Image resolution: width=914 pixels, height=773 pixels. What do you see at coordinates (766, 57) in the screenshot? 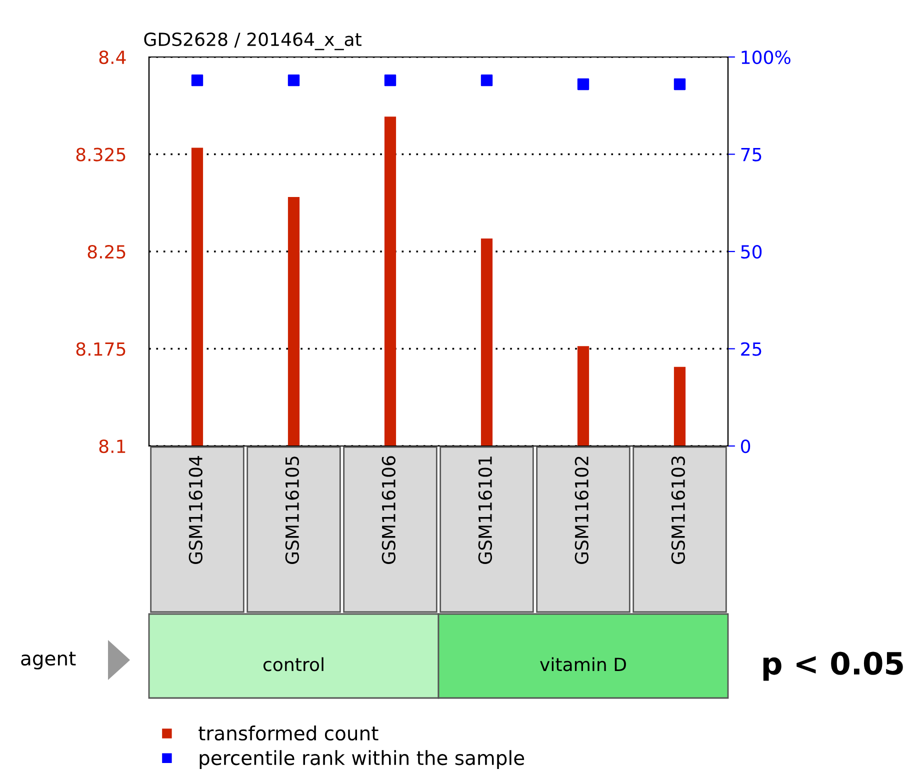
I see `y2-tick-label: 100%` at bounding box center [766, 57].